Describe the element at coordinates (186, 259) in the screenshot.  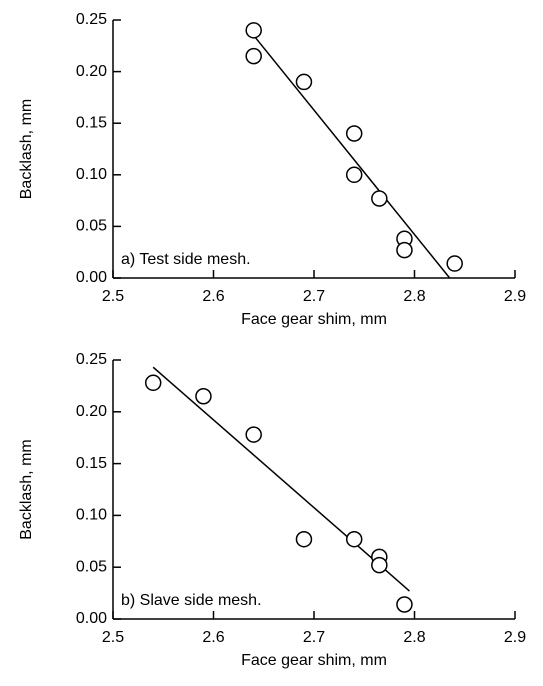
I see `annotation: a) Test side mesh.` at that location.